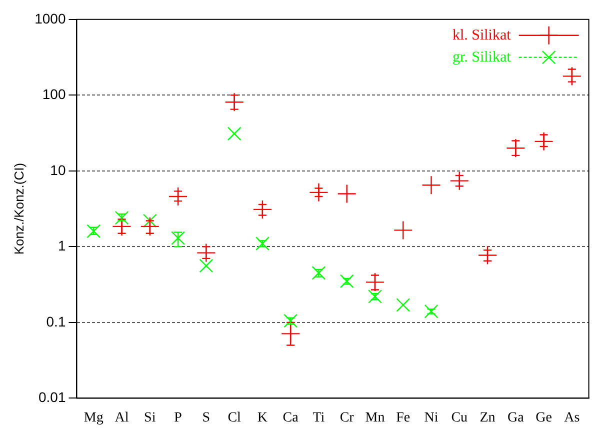 The image size is (607, 437). Describe the element at coordinates (403, 418) in the screenshot. I see `x-tick-label: Fe` at that location.